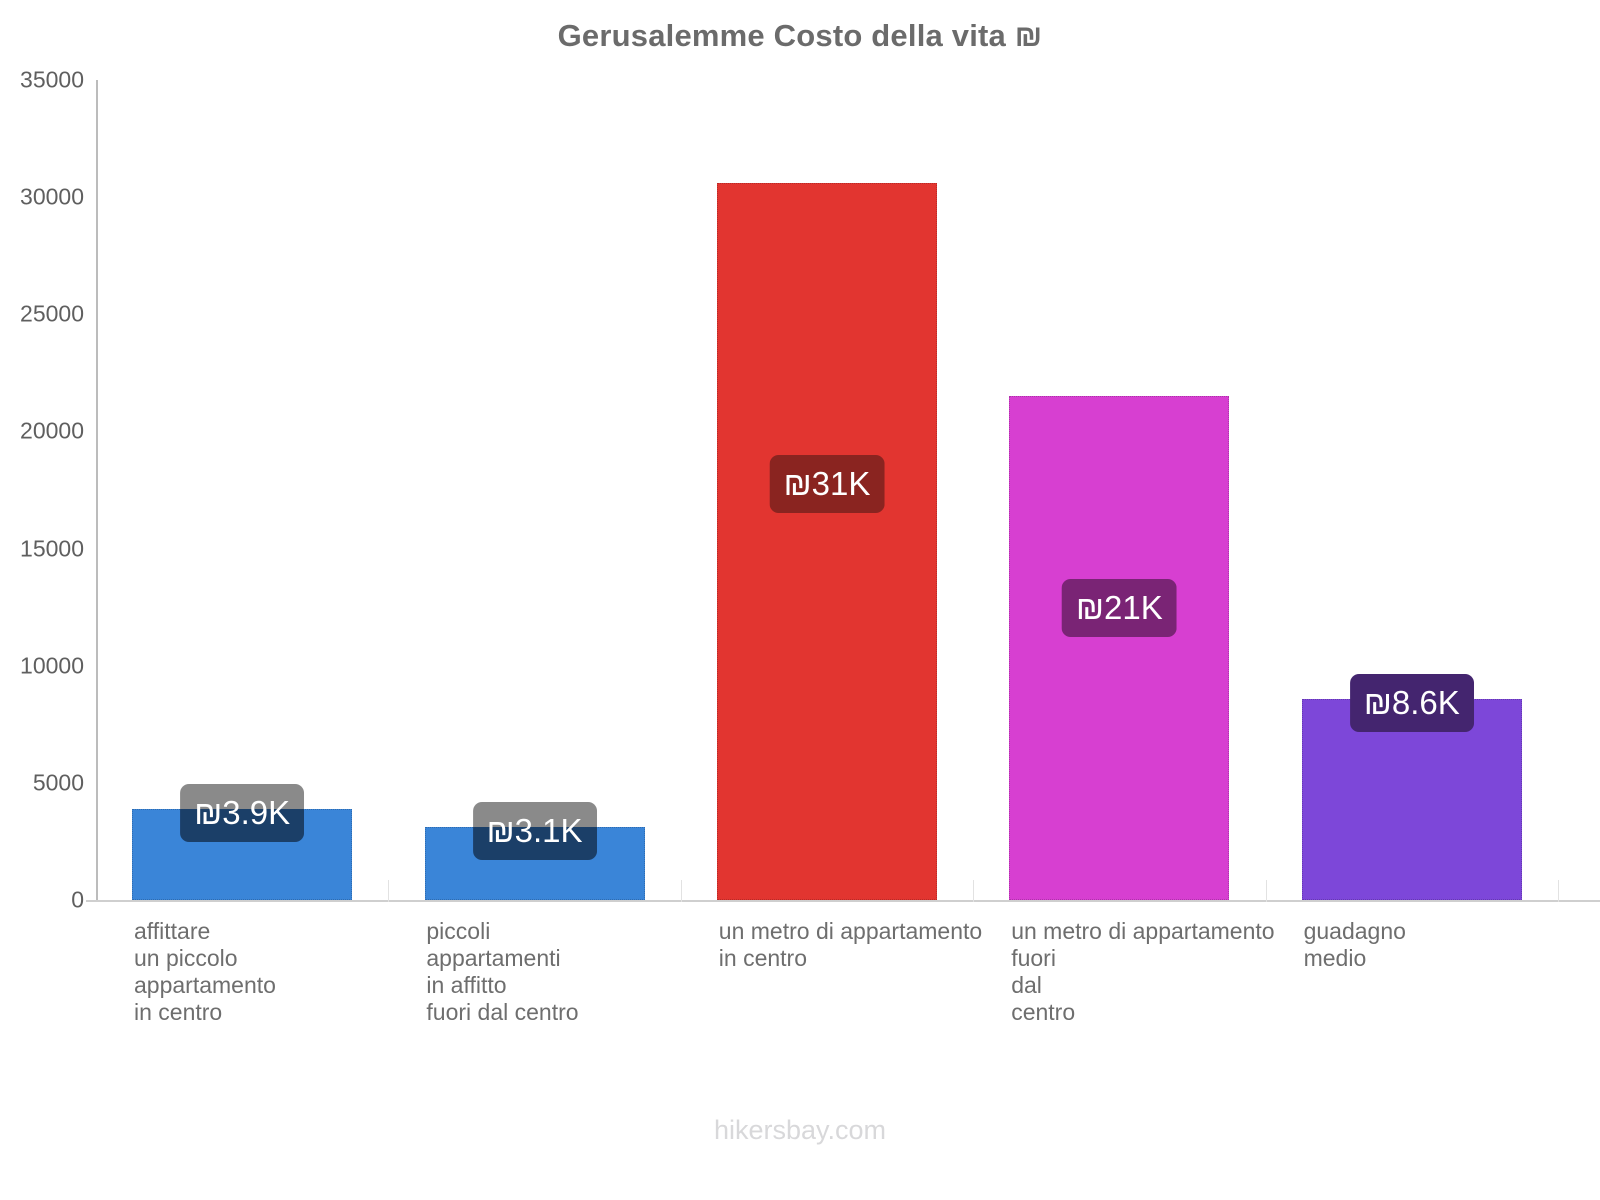  I want to click on badge-text: ₪3.9K, so click(242, 812).